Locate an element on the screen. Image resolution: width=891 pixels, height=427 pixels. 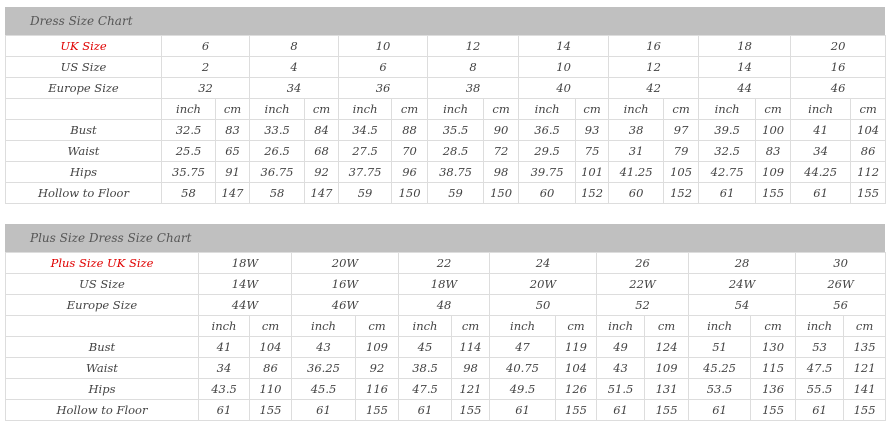
size-cell: 10 is located at coordinates (383, 46).